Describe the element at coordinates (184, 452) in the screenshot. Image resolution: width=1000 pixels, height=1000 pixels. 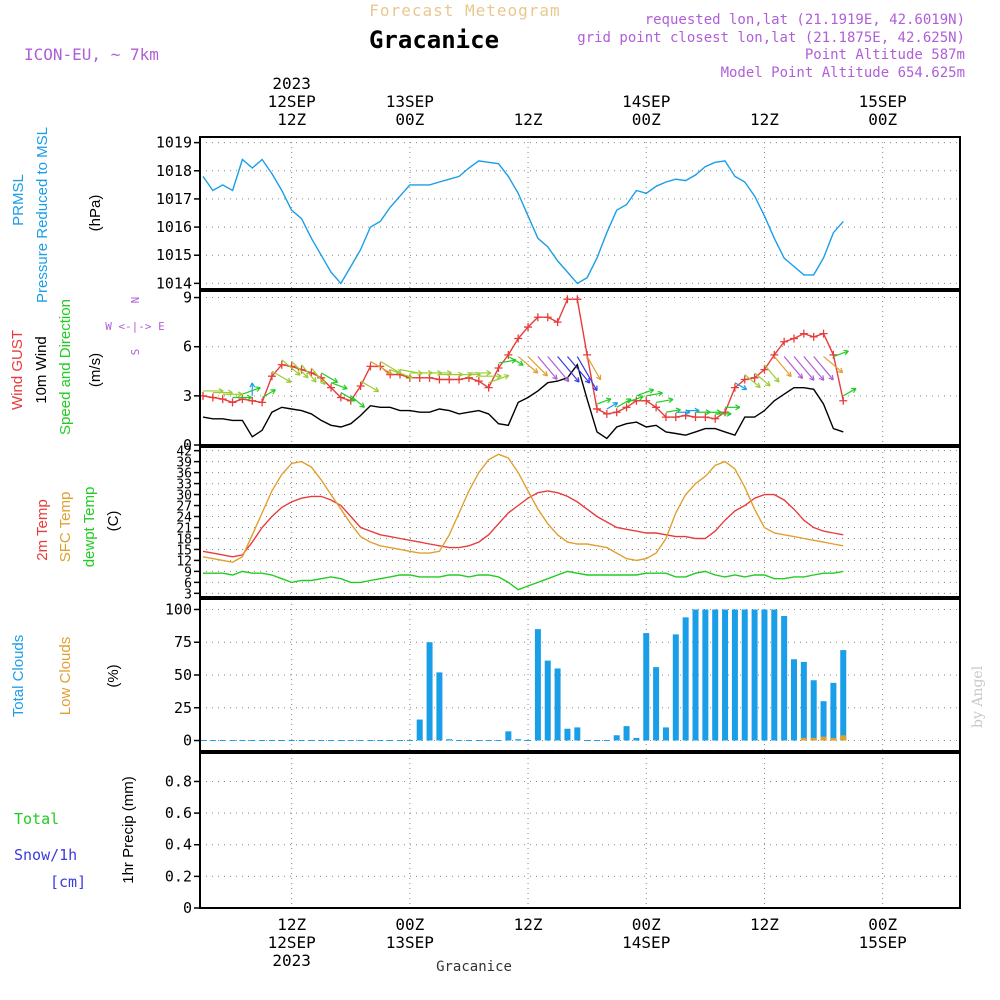
I see `ytick-label-temperature: 42` at that location.